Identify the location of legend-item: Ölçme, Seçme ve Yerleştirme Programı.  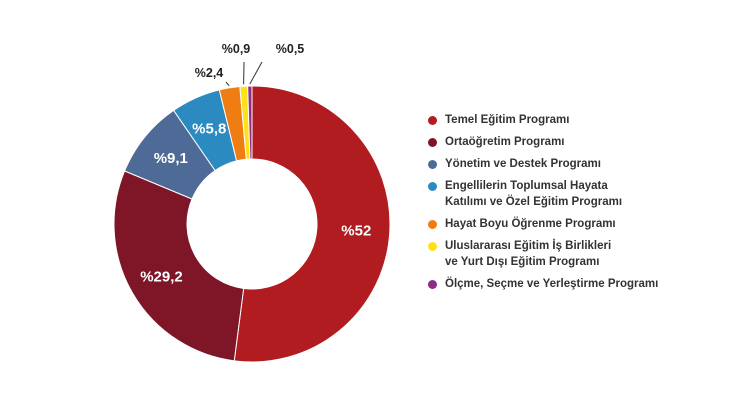
(543, 284).